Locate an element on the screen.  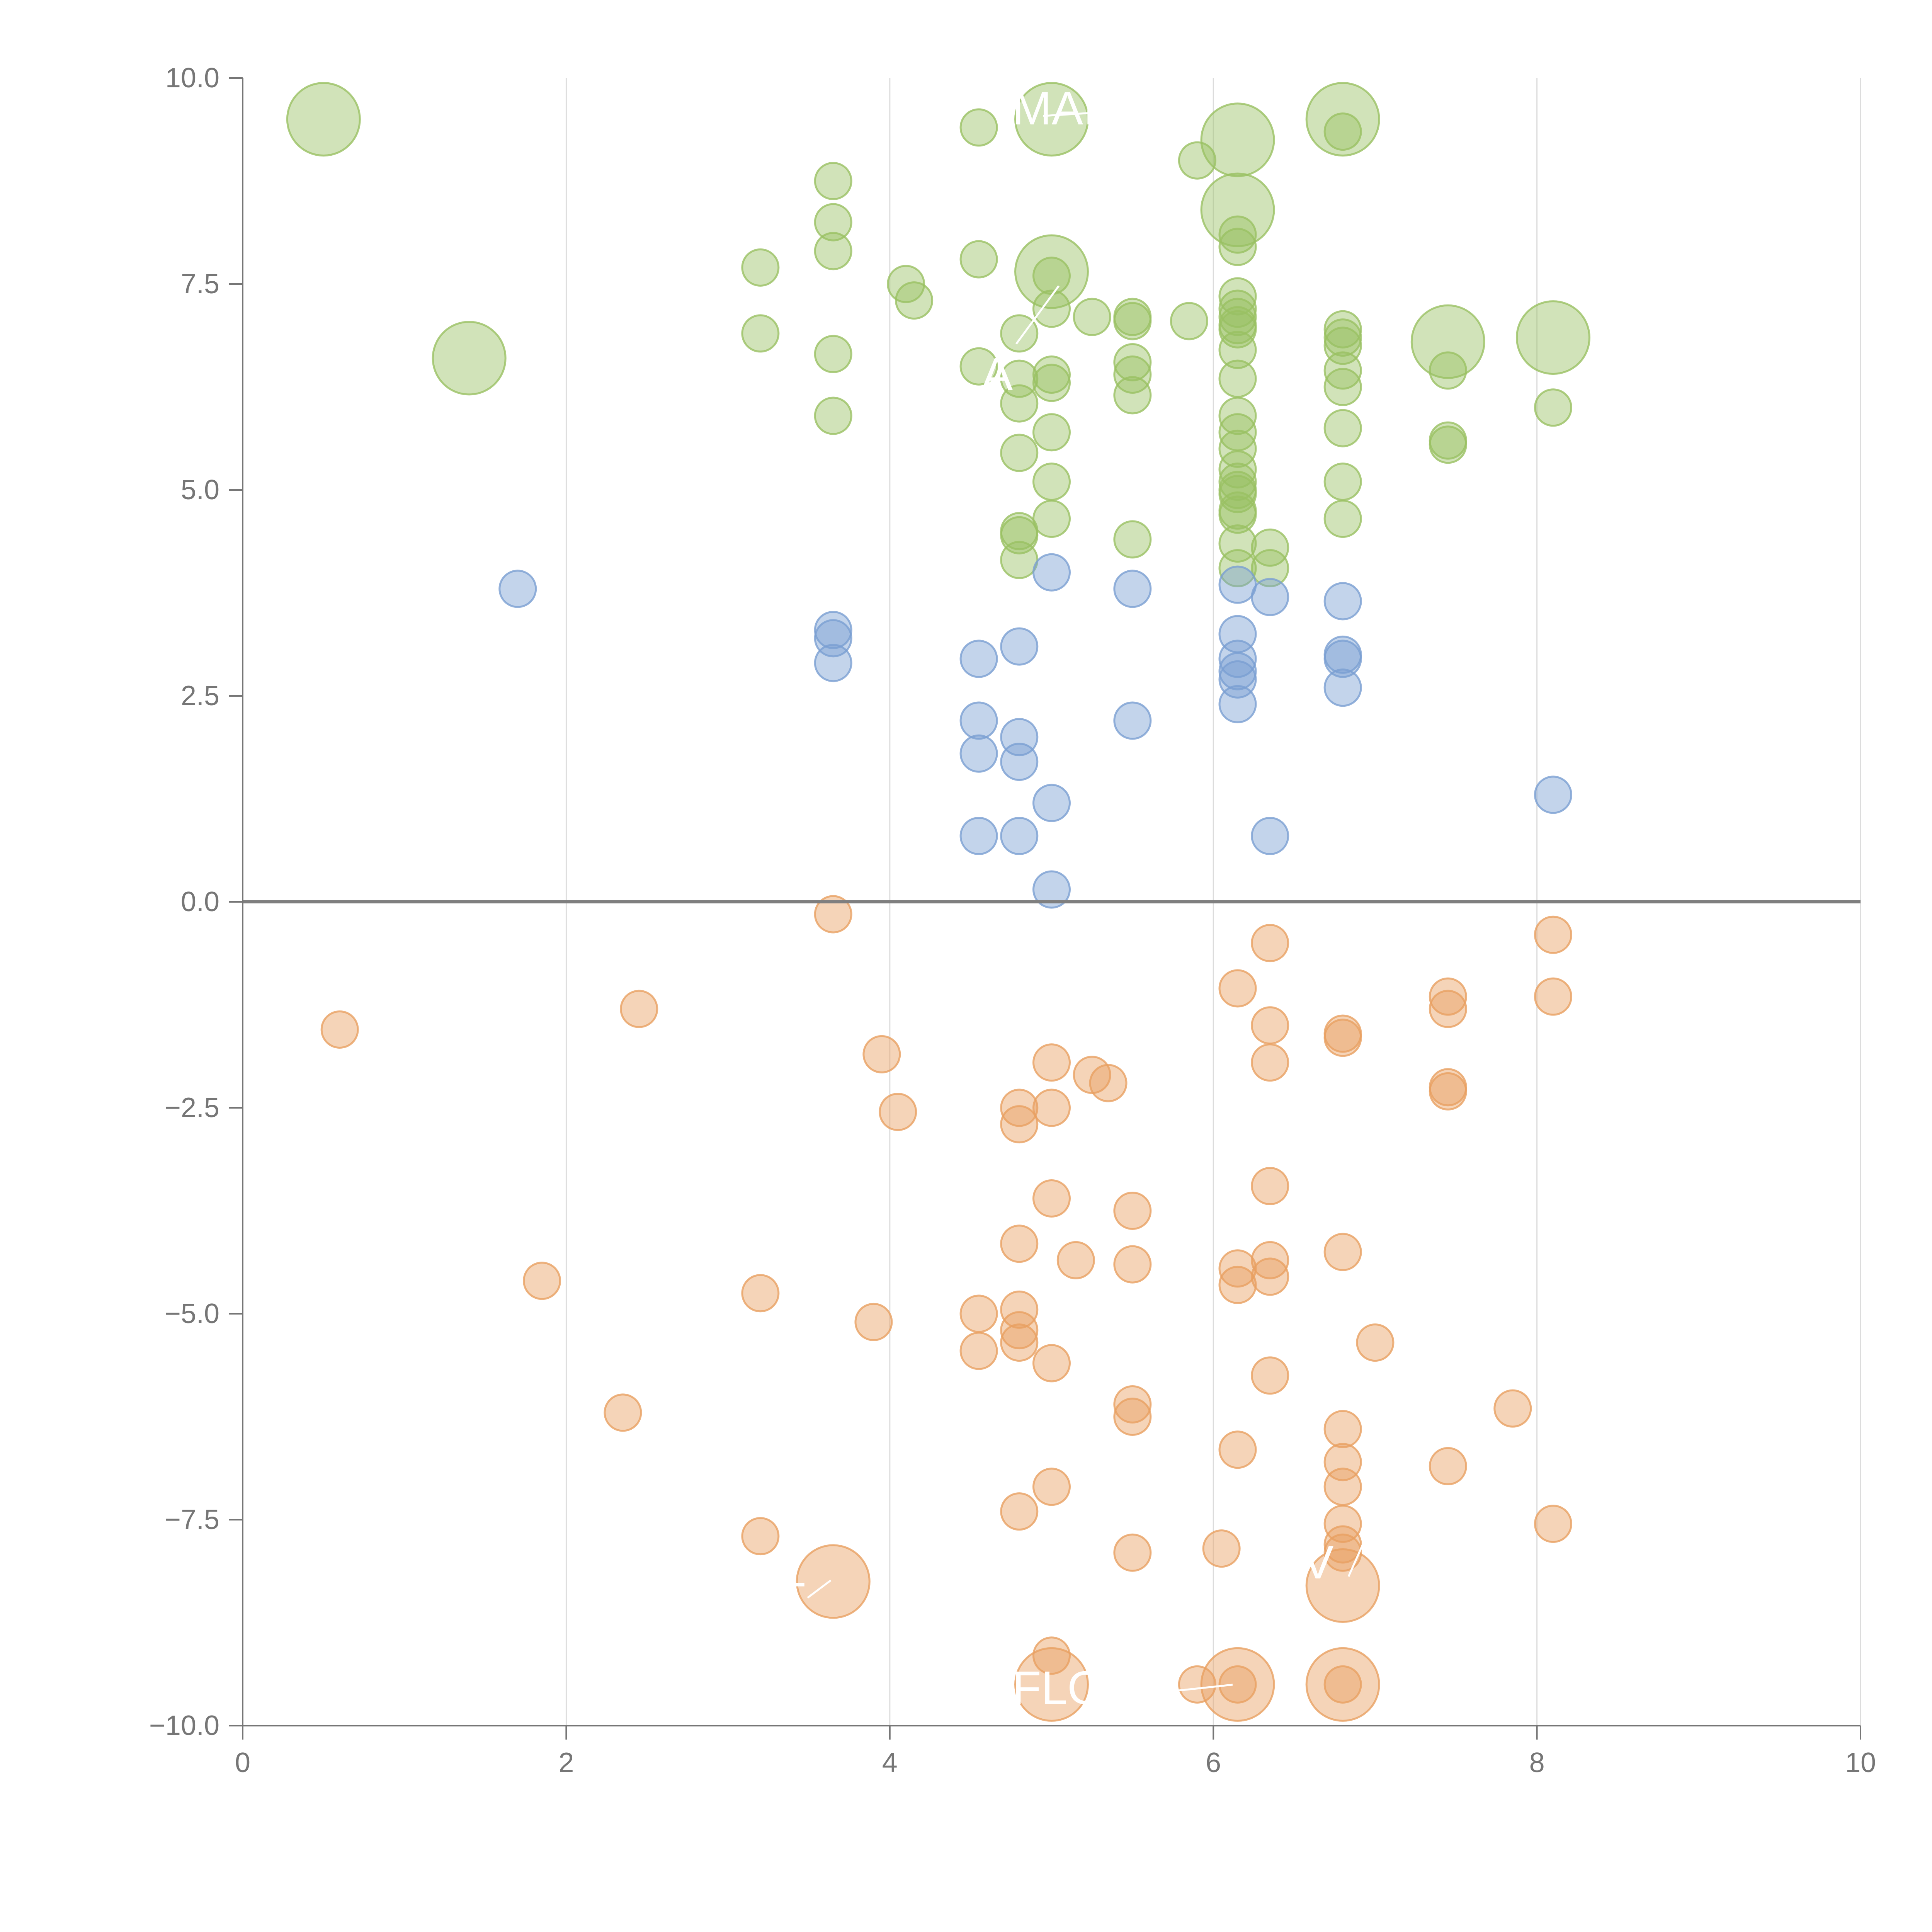
y-tick-label-7: −7.5 is located at coordinates (192, 1519).